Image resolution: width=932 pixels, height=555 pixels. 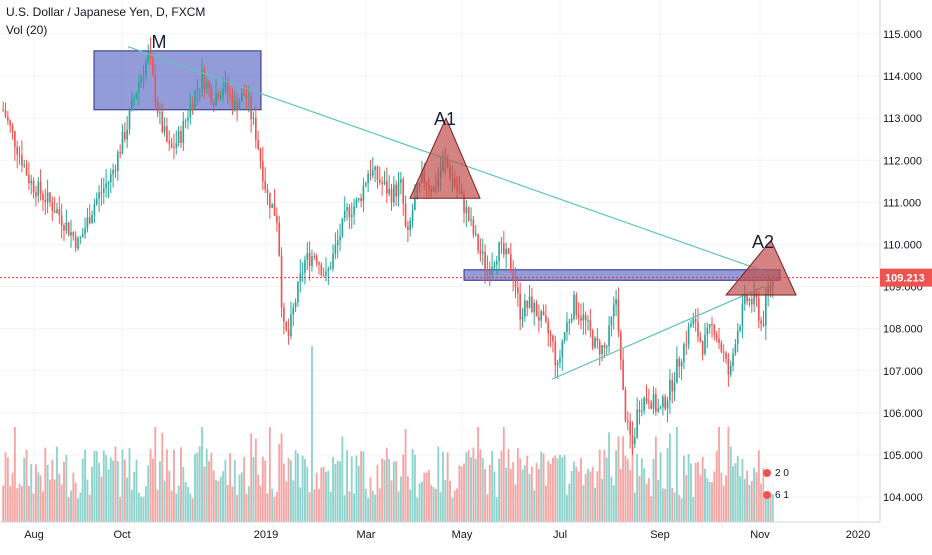 What do you see at coordinates (902, 203) in the screenshot?
I see `price-tick-label: 111.000` at bounding box center [902, 203].